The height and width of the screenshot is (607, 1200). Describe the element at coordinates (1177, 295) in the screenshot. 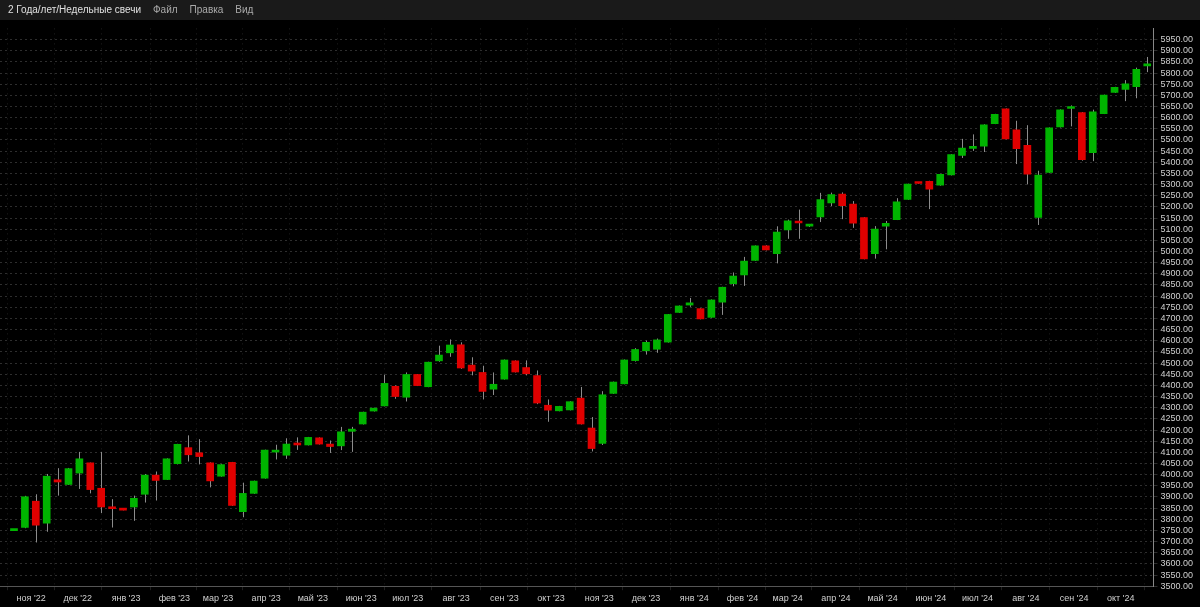

I see `y-tick-label: 4800.00` at that location.